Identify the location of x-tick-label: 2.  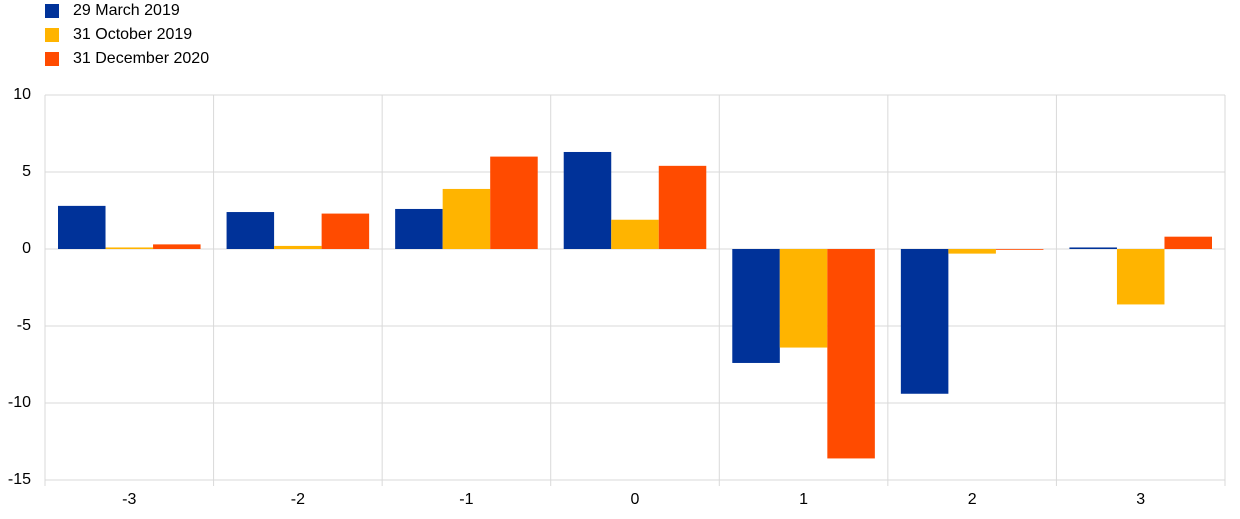
(972, 499).